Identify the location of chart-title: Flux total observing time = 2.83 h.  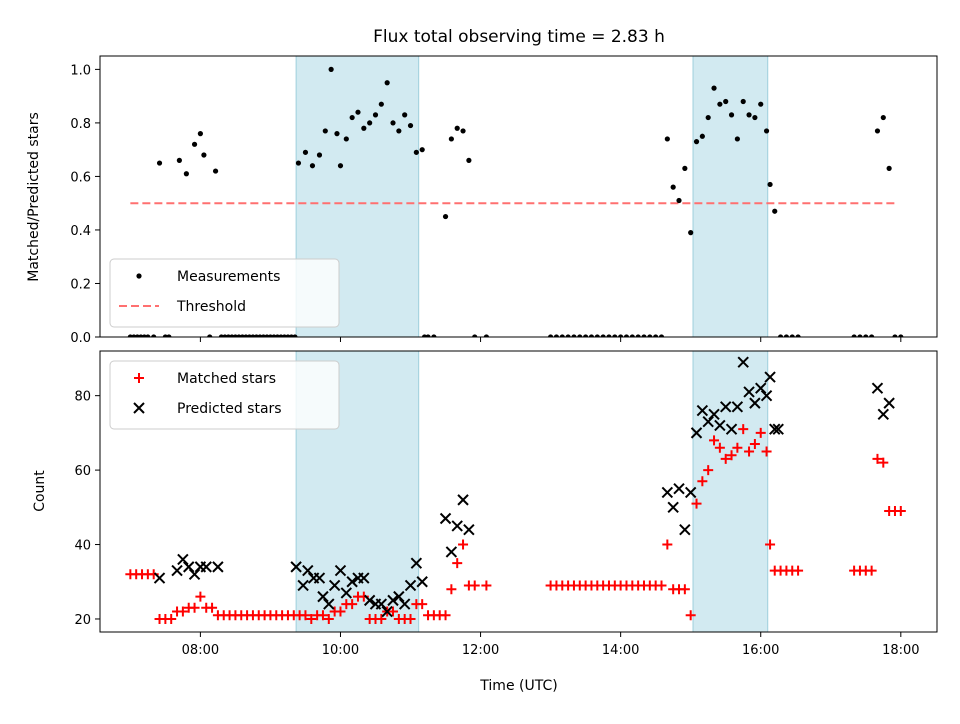
(519, 37).